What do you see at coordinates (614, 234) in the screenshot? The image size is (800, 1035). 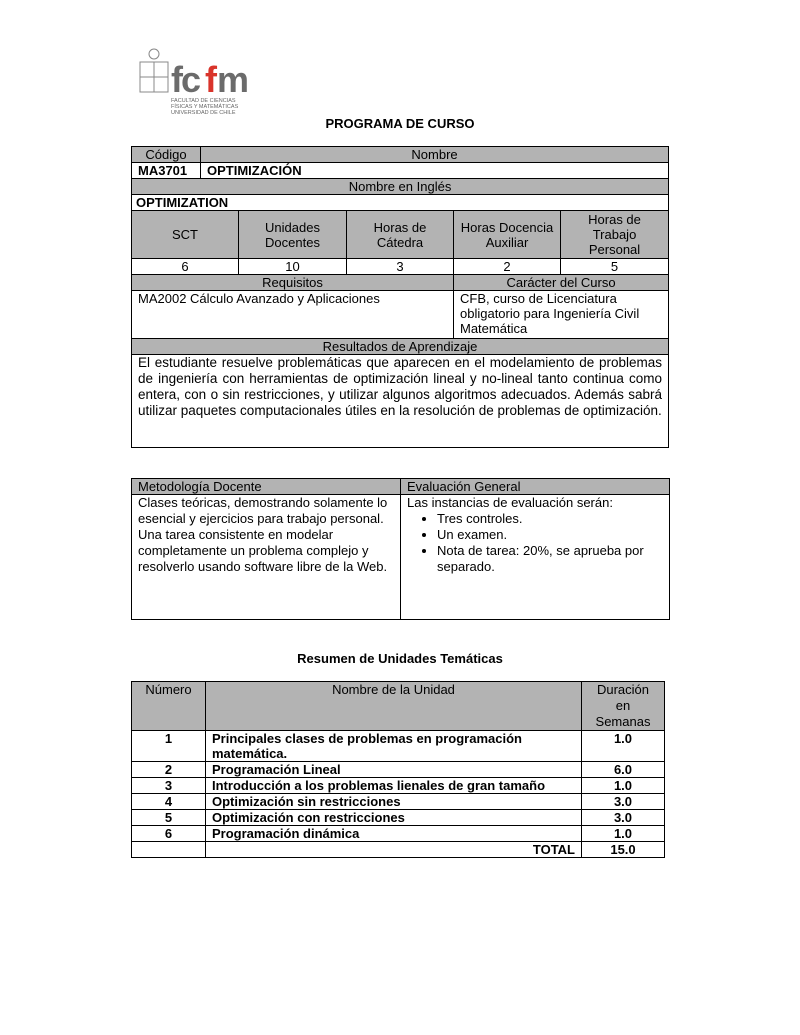 I see `hours-header: Horas de Trabajo Personal` at bounding box center [614, 234].